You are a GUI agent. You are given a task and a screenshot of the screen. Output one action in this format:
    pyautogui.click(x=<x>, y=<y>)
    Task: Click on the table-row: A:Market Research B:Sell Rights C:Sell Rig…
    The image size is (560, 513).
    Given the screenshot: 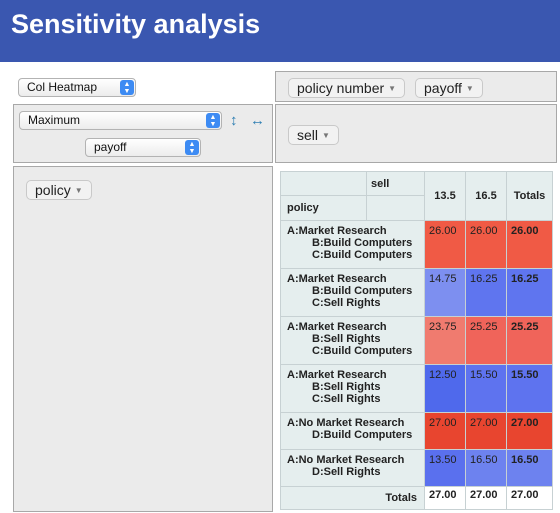 What is the action you would take?
    pyautogui.click(x=416, y=388)
    